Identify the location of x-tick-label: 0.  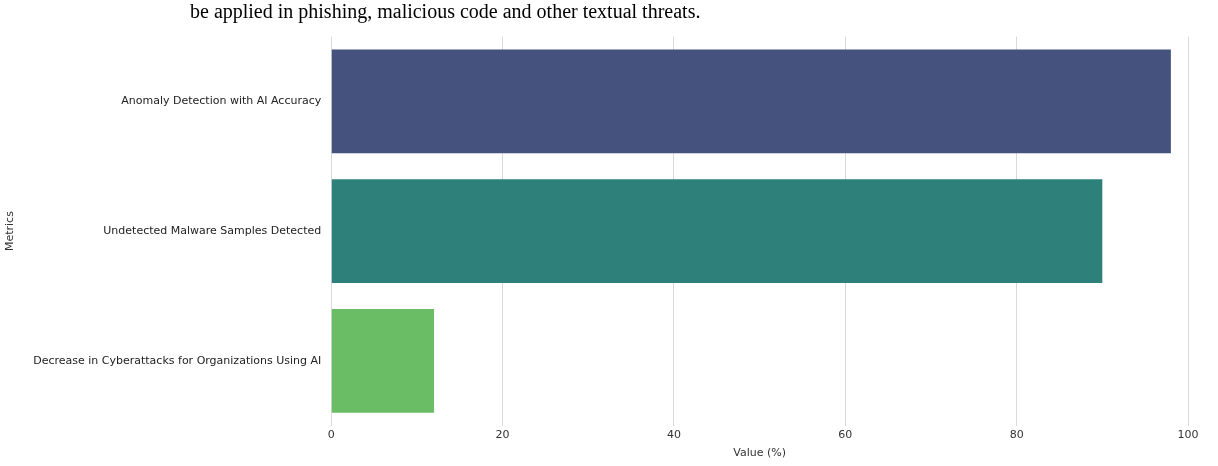
(331, 435).